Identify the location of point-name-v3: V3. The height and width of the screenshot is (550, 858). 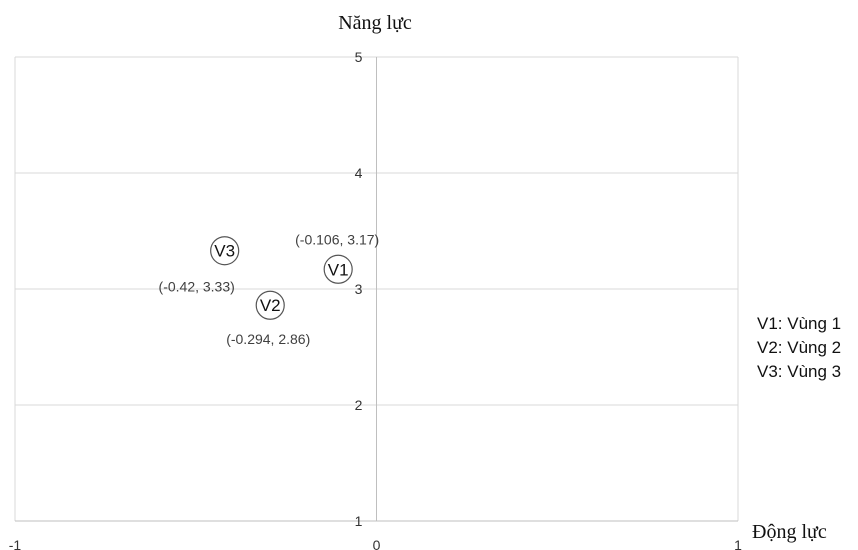
(224, 251).